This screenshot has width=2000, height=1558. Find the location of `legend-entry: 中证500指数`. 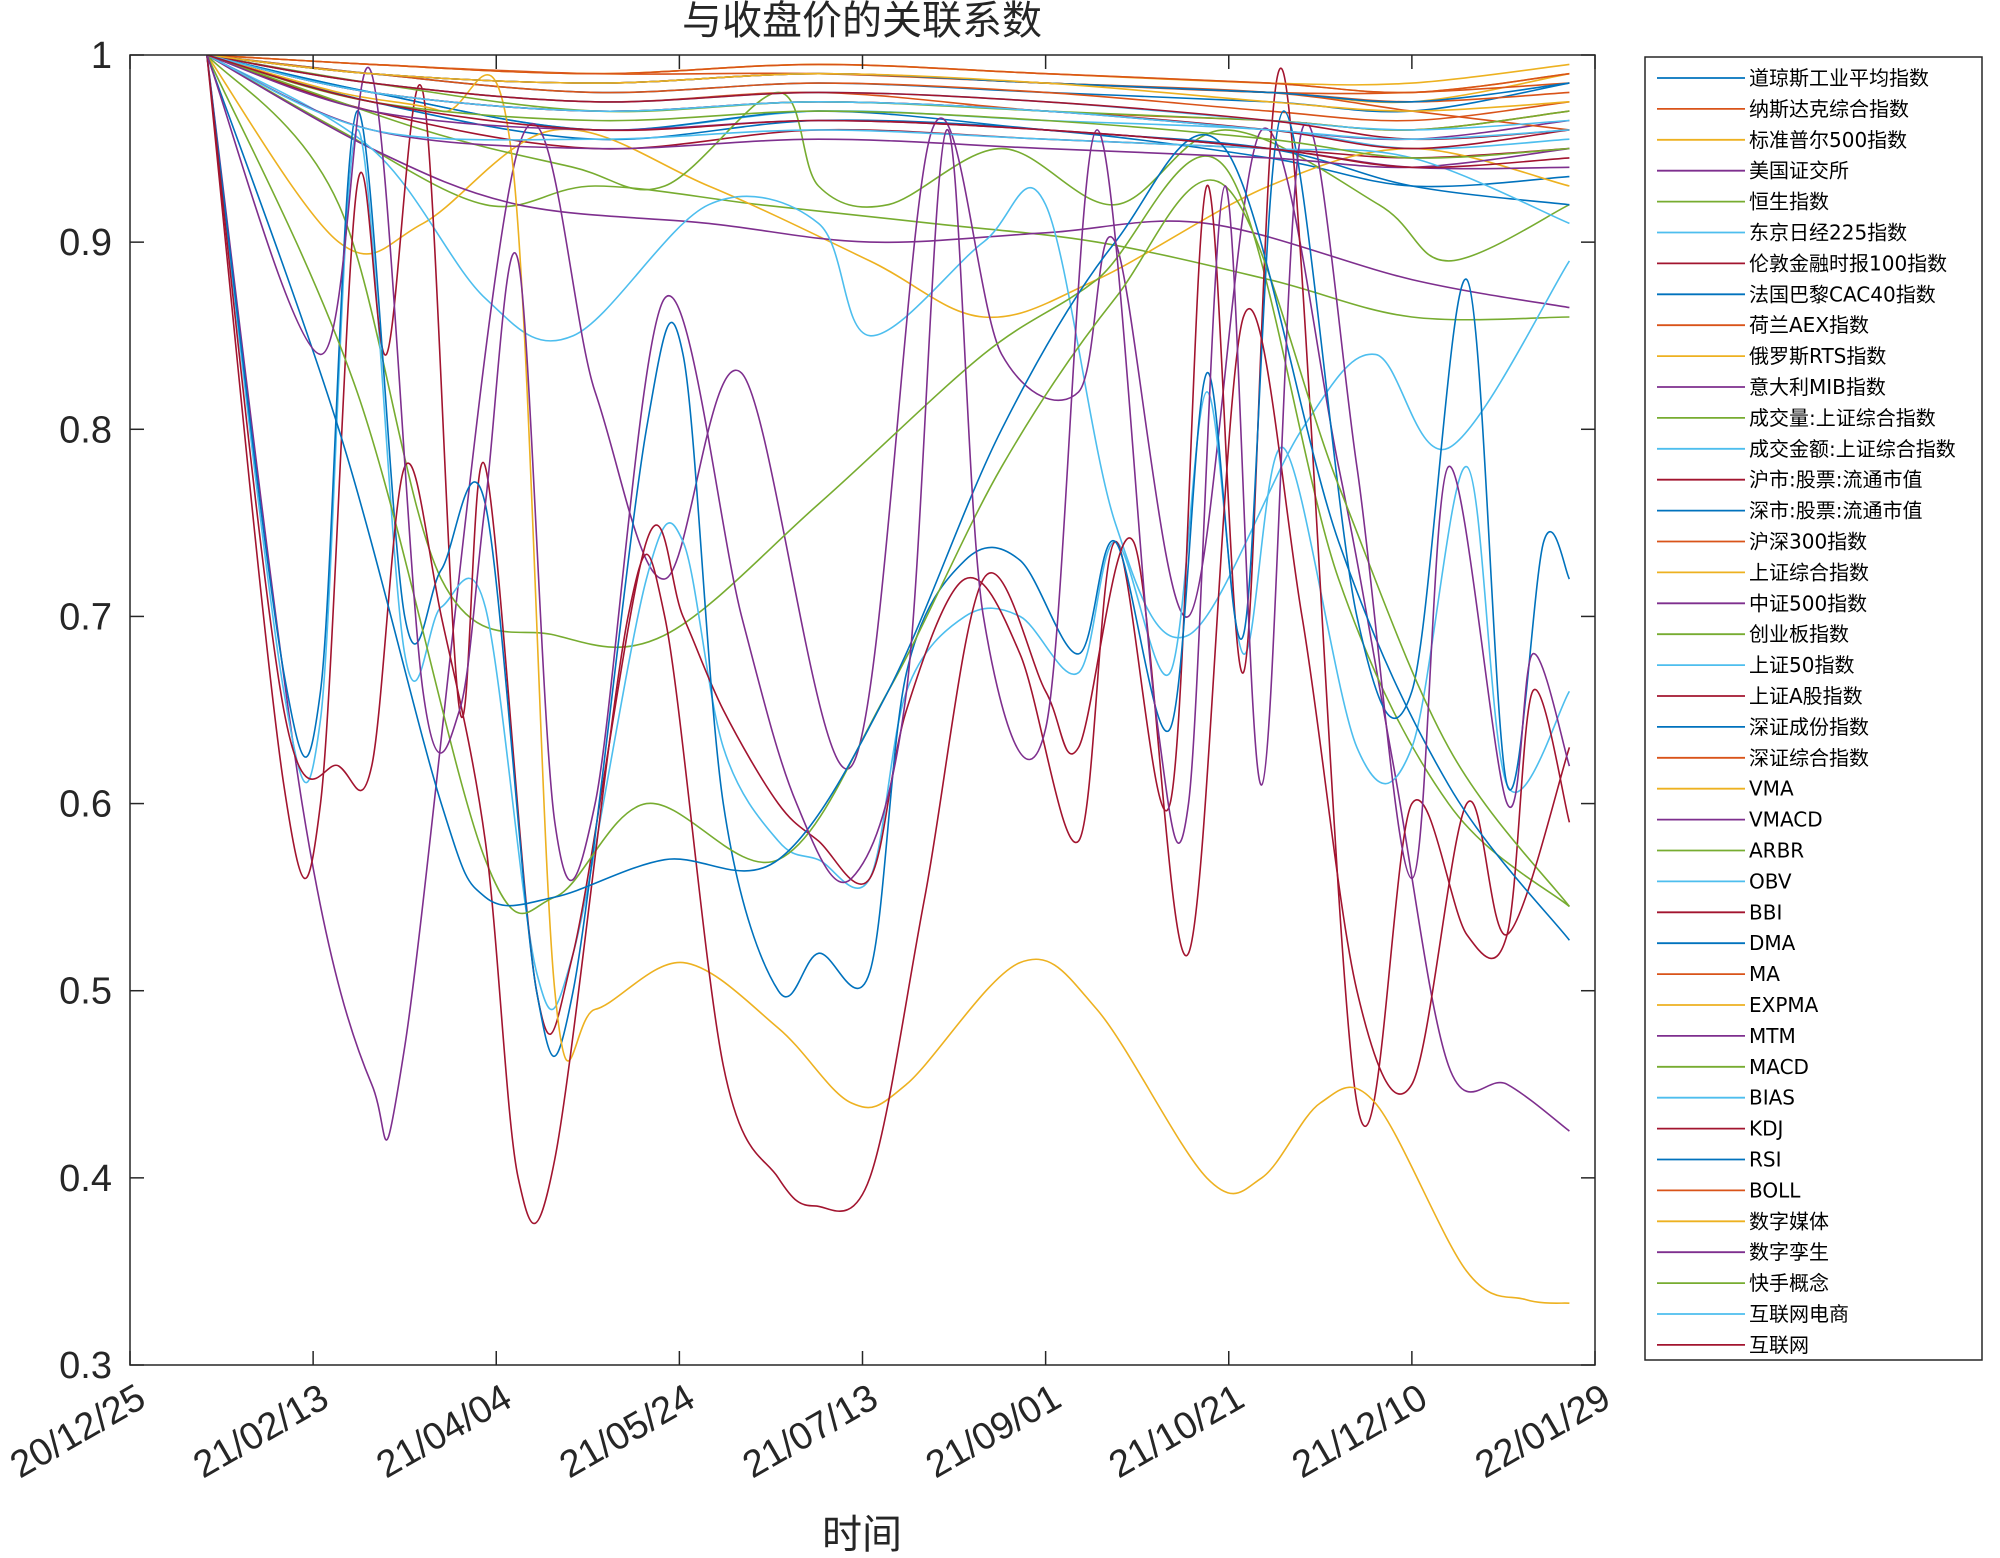

legend-entry: 中证500指数 is located at coordinates (1808, 603).